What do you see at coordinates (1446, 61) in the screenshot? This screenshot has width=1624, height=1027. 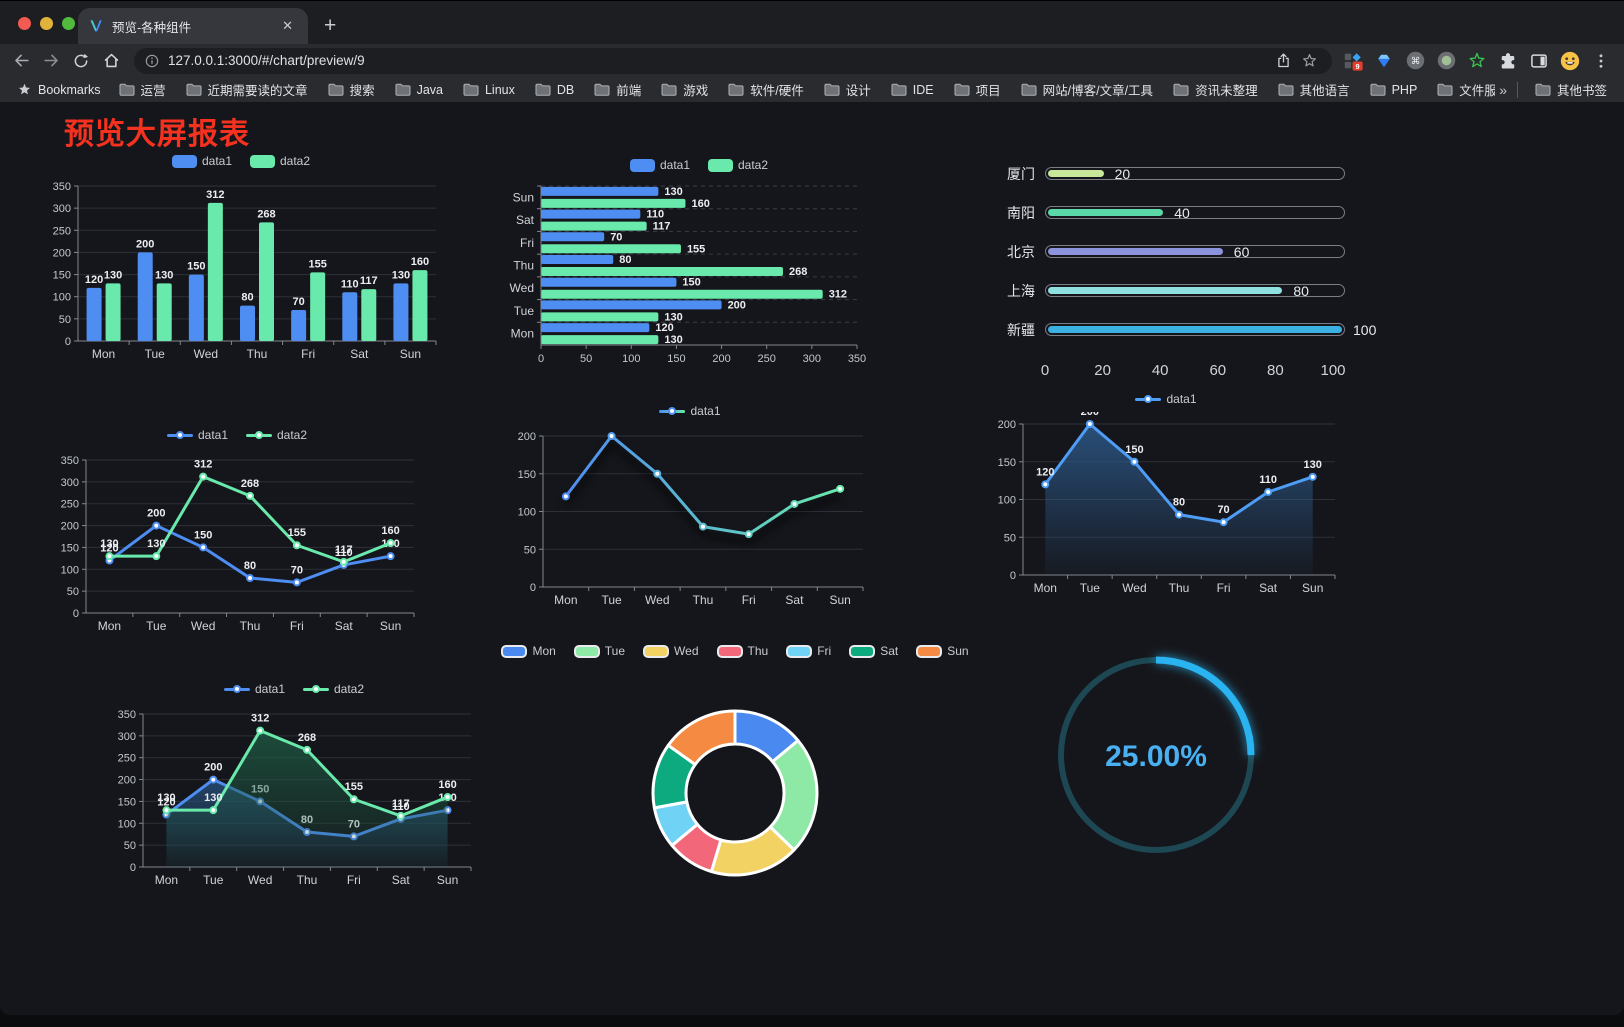 I see `extension-record-icon` at bounding box center [1446, 61].